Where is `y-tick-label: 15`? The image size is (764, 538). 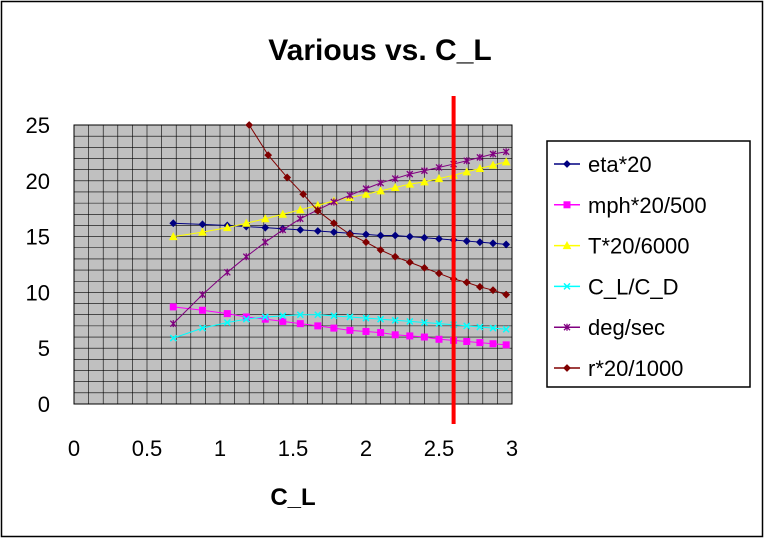
y-tick-label: 15 is located at coordinates (38, 237).